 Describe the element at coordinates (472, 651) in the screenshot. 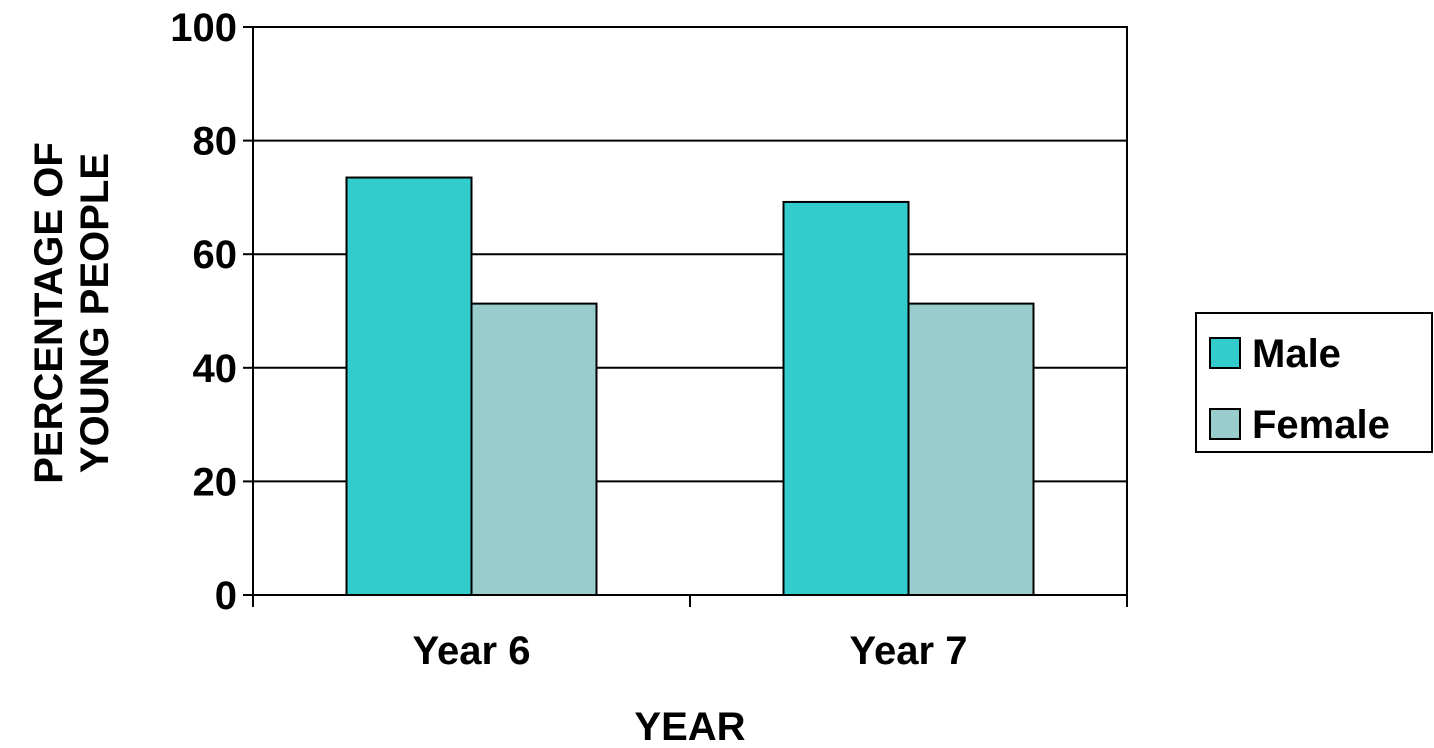

I see `x-tick-label: Year 6` at that location.